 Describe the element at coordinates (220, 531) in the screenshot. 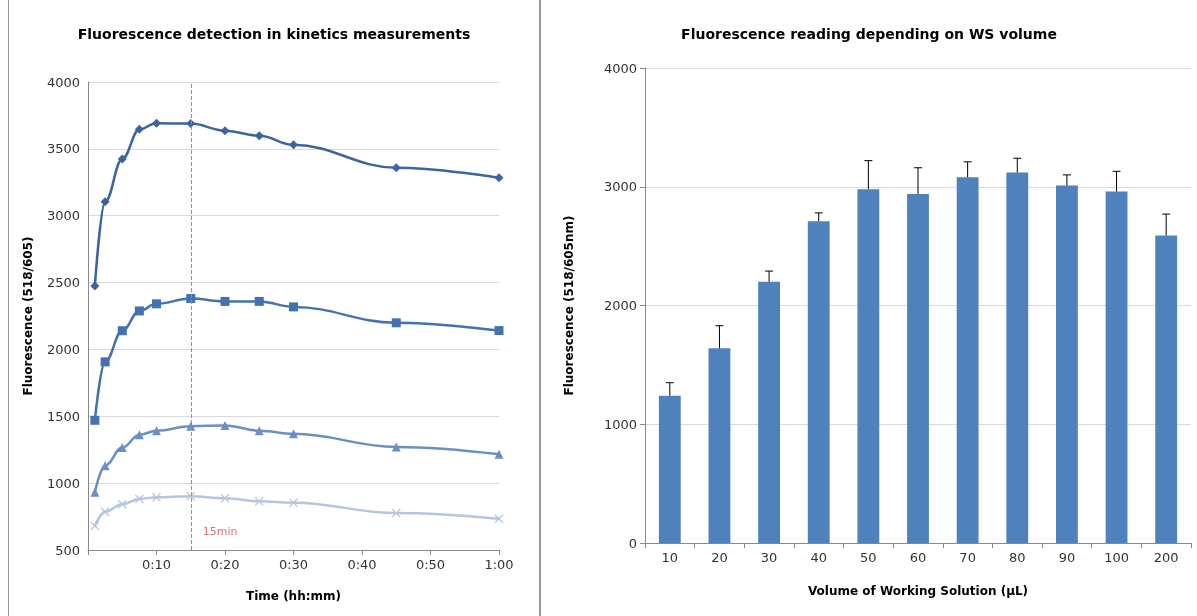

I see `ref-line-label: 15min` at that location.